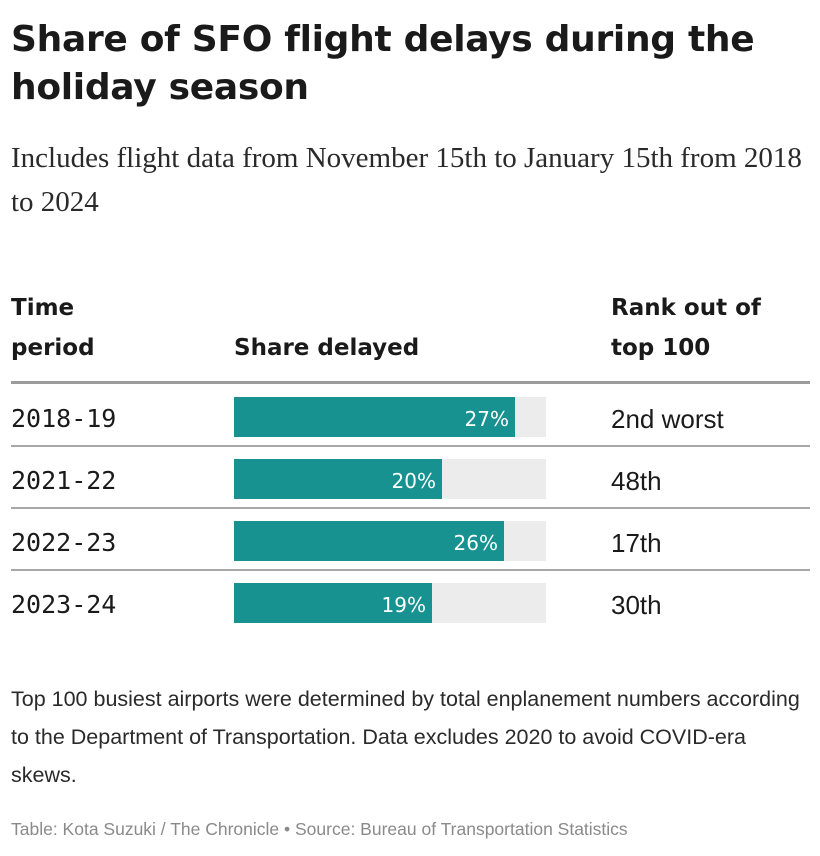 This screenshot has height=856, width=820. What do you see at coordinates (338, 479) in the screenshot?
I see `bar-2021-22: 20%` at bounding box center [338, 479].